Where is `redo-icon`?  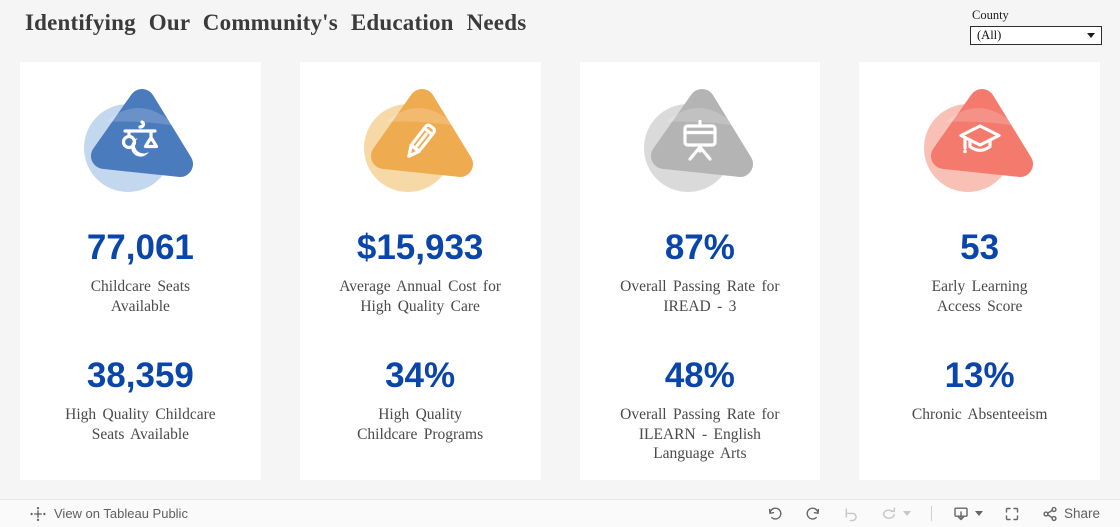
redo-icon is located at coordinates (813, 513).